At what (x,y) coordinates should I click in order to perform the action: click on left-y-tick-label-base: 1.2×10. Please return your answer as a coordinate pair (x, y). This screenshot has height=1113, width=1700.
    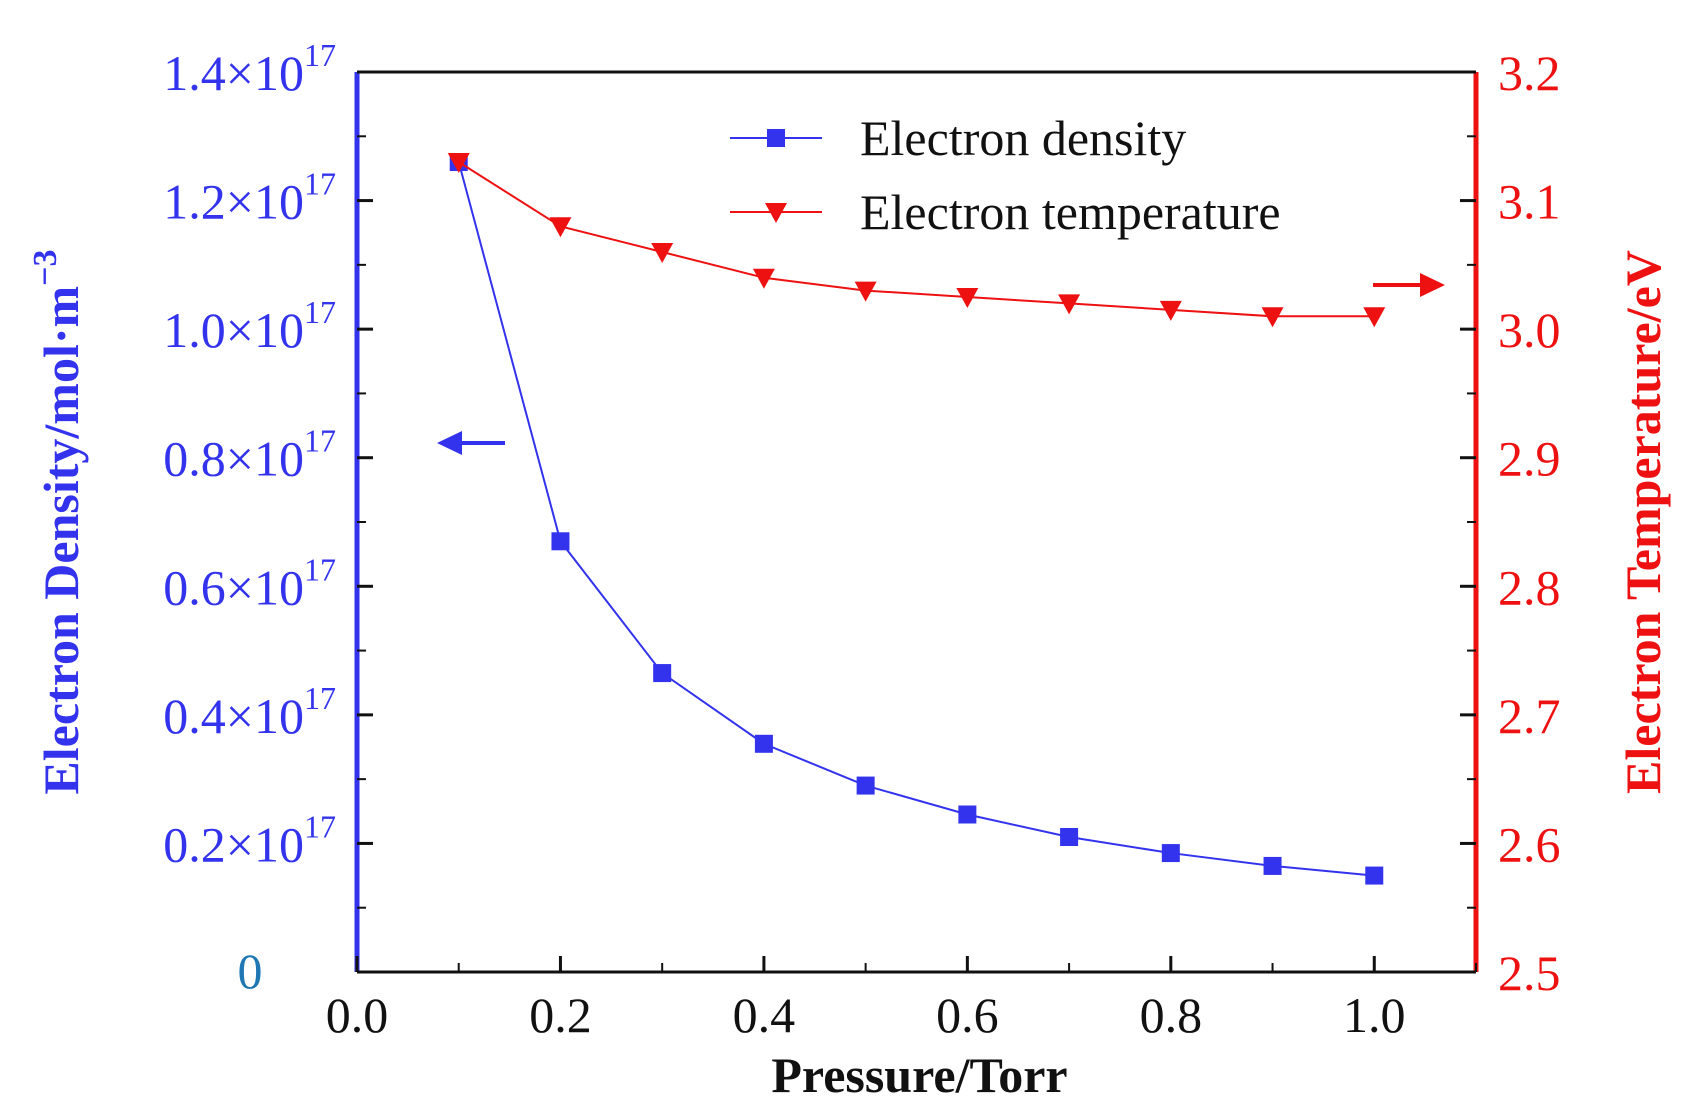
    Looking at the image, I should click on (233, 202).